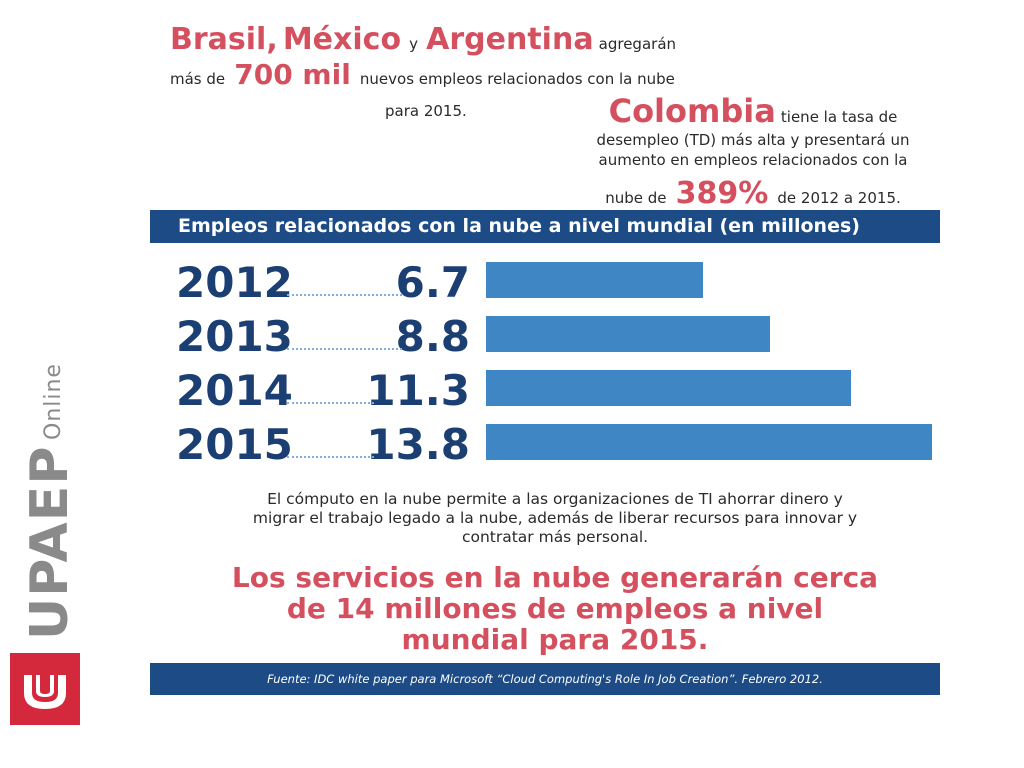 This screenshot has height=768, width=1024. Describe the element at coordinates (50, 542) in the screenshot. I see `logo-brand-text: UPAEP` at that location.